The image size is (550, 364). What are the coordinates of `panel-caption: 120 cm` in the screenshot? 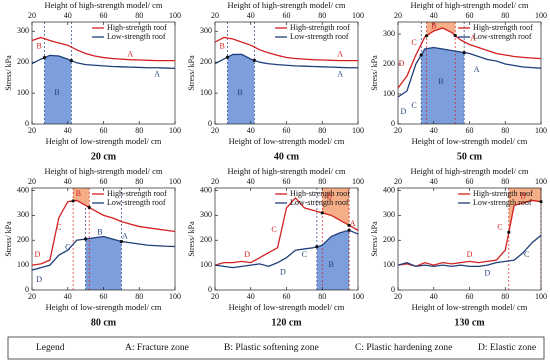 It's located at (286, 322).